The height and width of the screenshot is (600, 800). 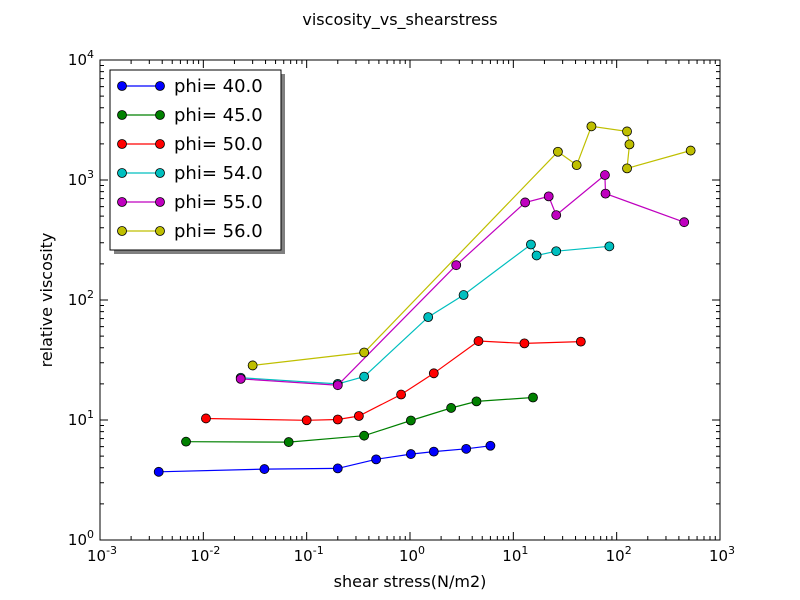 What do you see at coordinates (46, 300) in the screenshot?
I see `y-axis-label: relative viscosity` at bounding box center [46, 300].